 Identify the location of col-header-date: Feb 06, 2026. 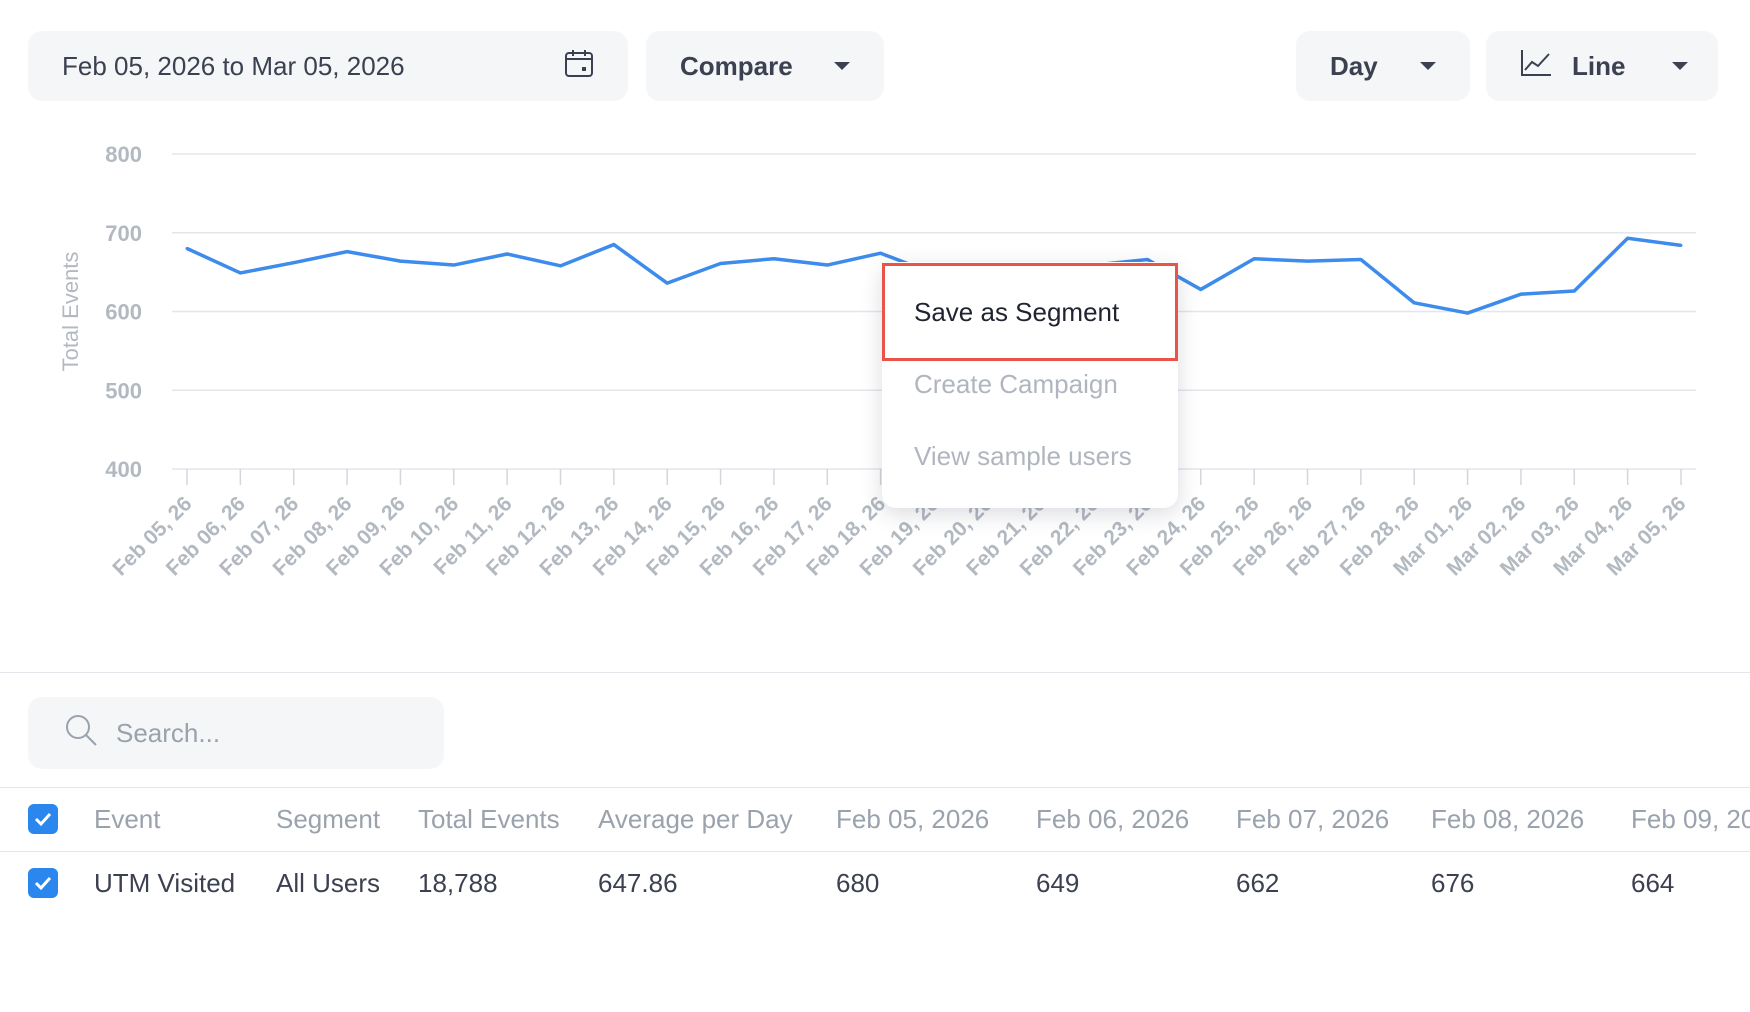
(1113, 818).